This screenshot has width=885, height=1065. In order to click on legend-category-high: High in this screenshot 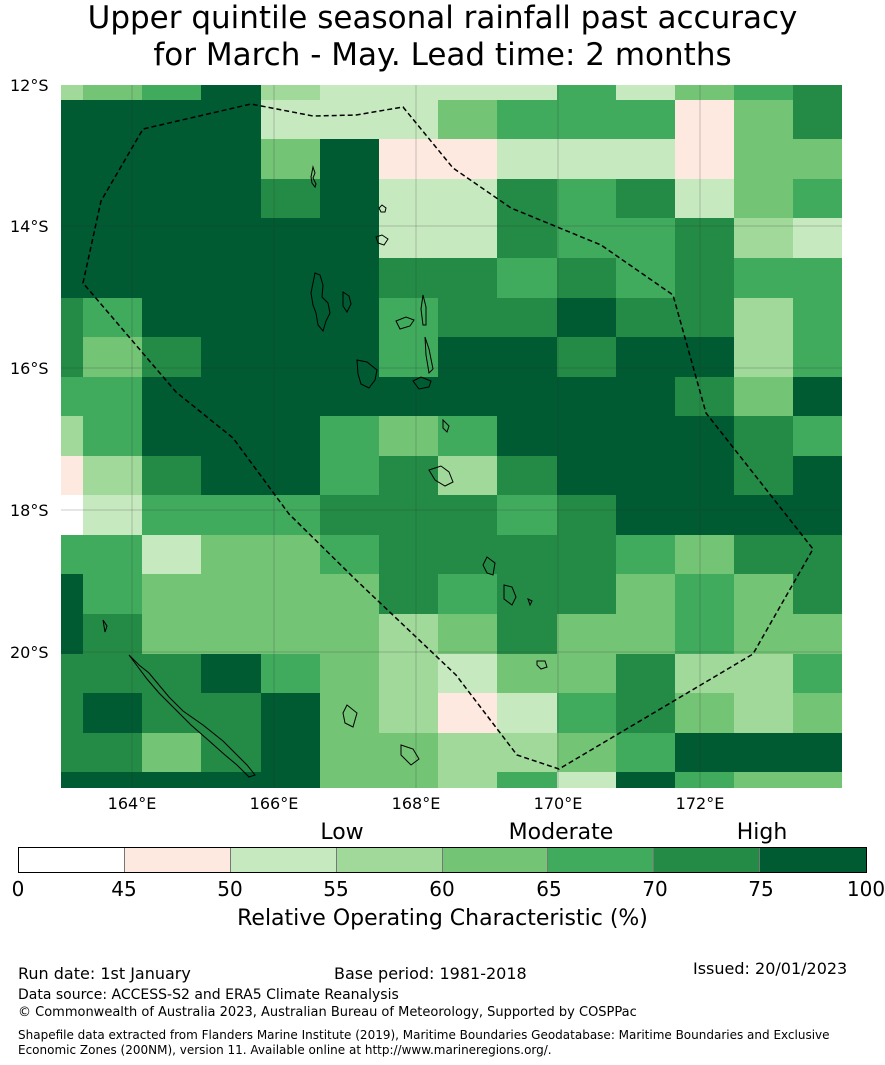, I will do `click(762, 832)`.